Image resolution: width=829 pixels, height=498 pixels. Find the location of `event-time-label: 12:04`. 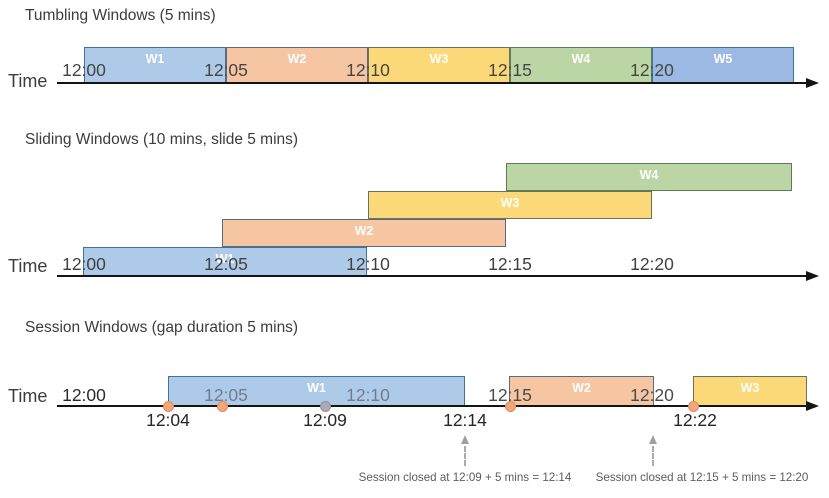

event-time-label: 12:04 is located at coordinates (168, 420).